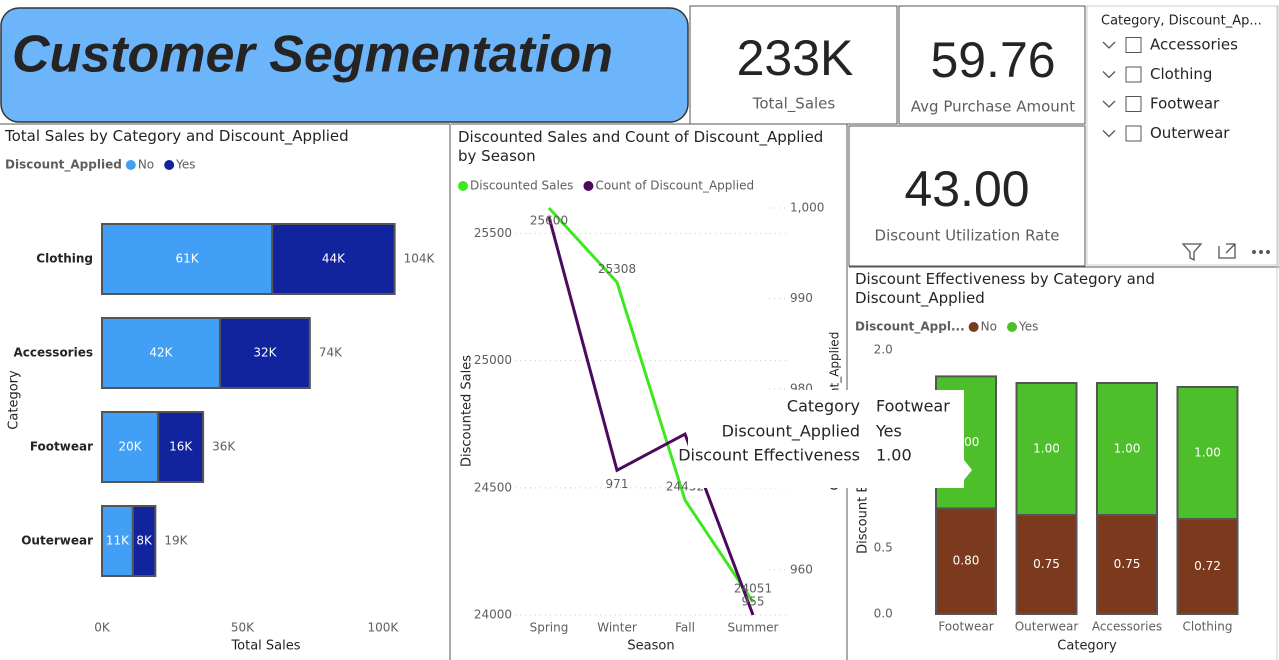 This screenshot has width=1279, height=660. What do you see at coordinates (795, 58) in the screenshot?
I see `kpi-value: 233K` at bounding box center [795, 58].